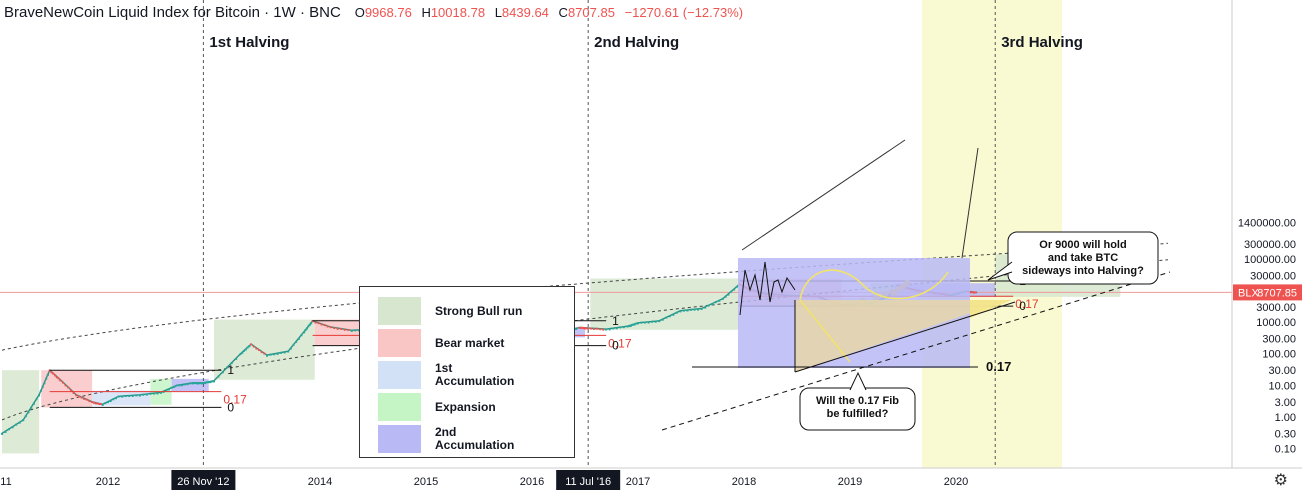 The height and width of the screenshot is (490, 1302). What do you see at coordinates (388, 12) in the screenshot?
I see `open-value: 9968.76` at bounding box center [388, 12].